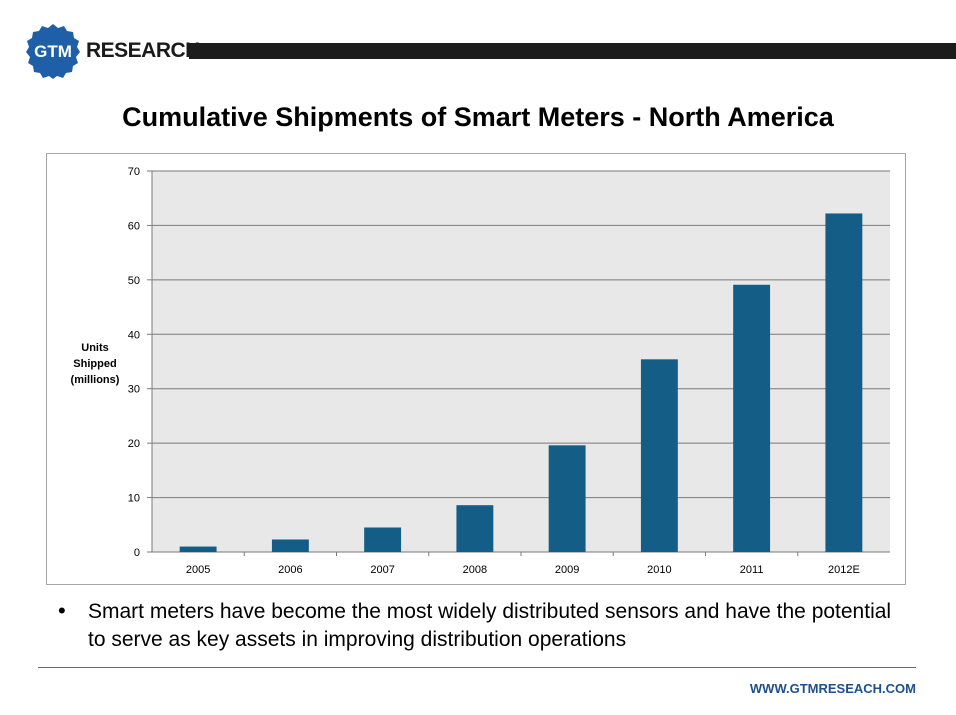 The height and width of the screenshot is (715, 956). Describe the element at coordinates (134, 335) in the screenshot. I see `y-tick-label: 40` at that location.